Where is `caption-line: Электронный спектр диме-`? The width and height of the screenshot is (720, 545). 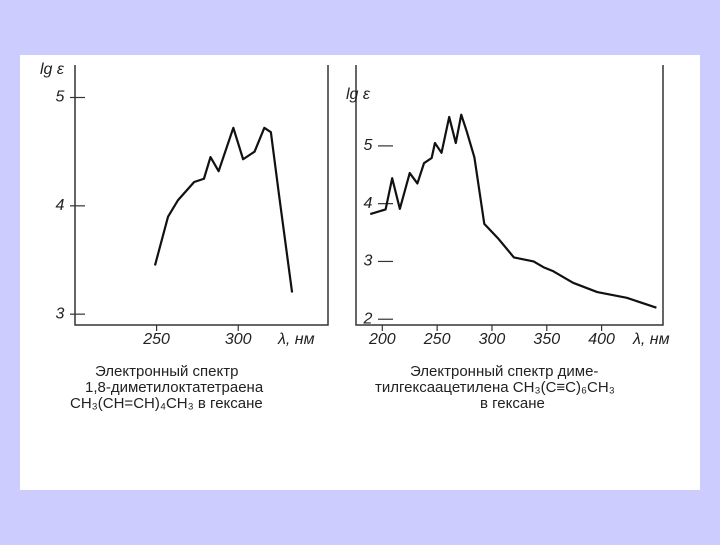
caption-line: Электронный спектр диме- is located at coordinates (504, 371).